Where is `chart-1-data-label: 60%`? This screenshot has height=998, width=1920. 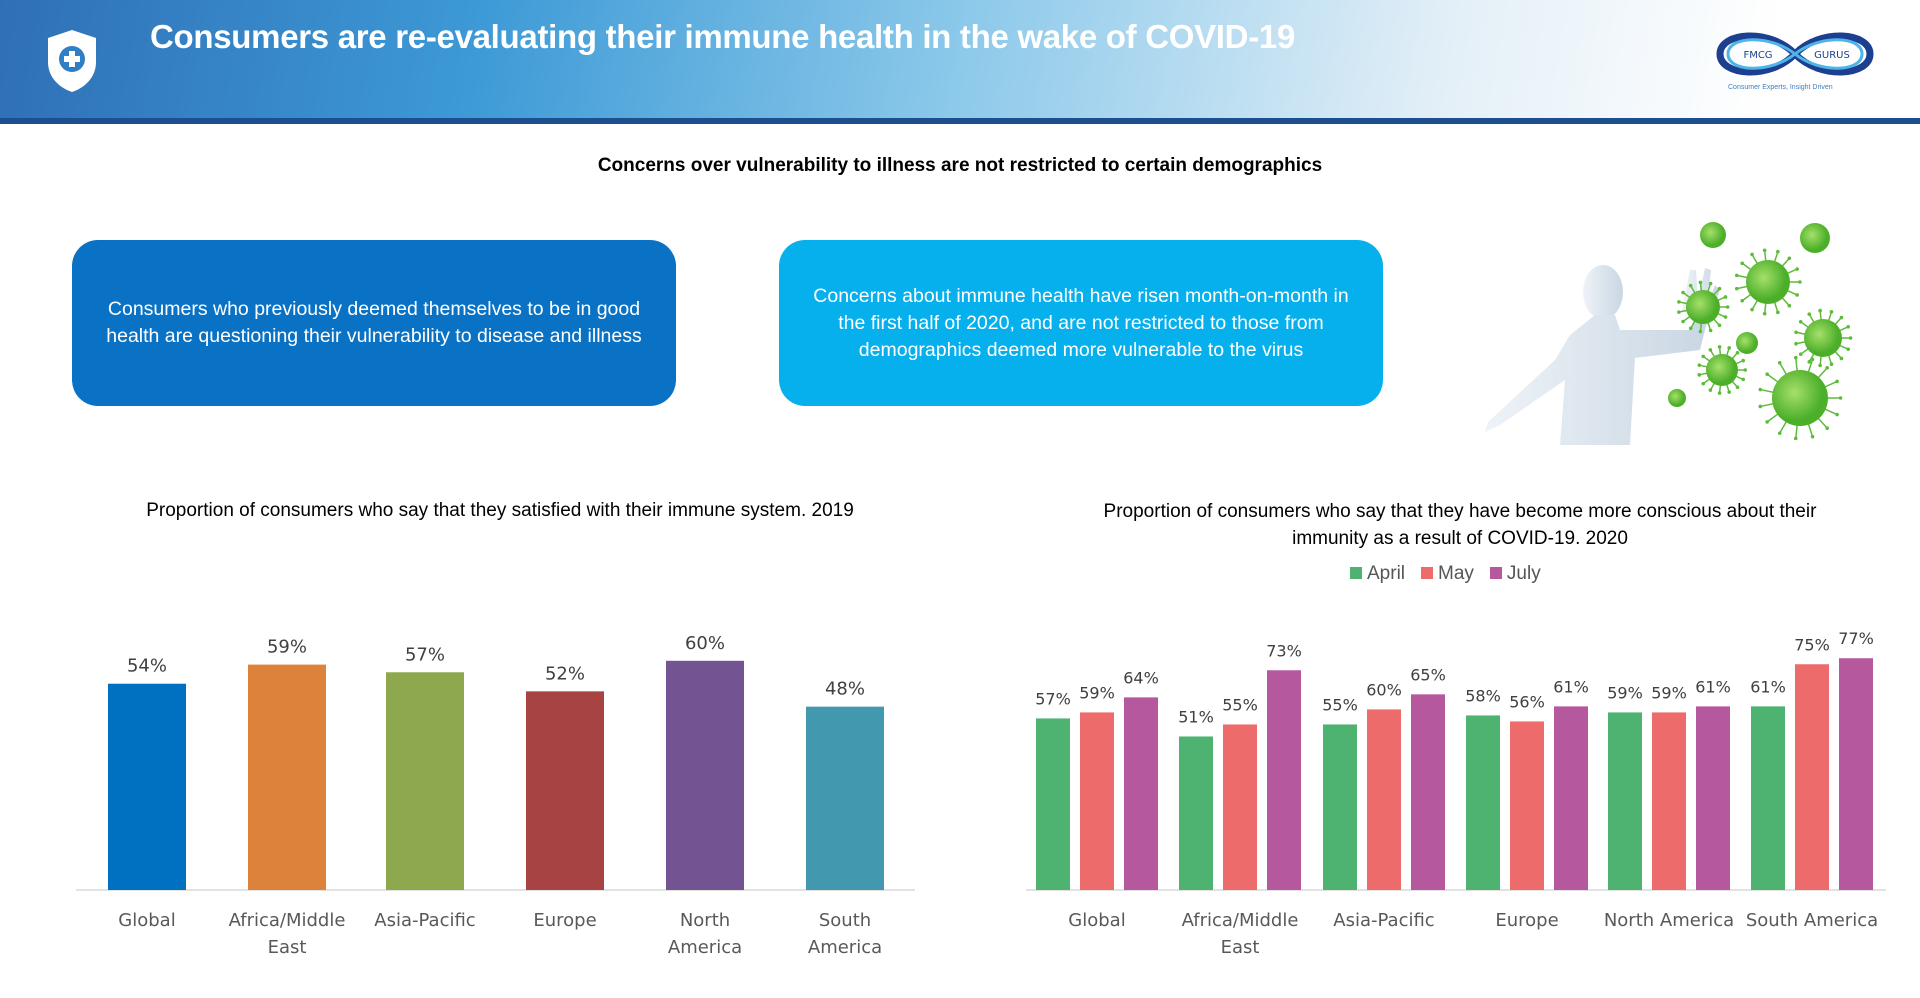 chart-1-data-label: 60% is located at coordinates (705, 643).